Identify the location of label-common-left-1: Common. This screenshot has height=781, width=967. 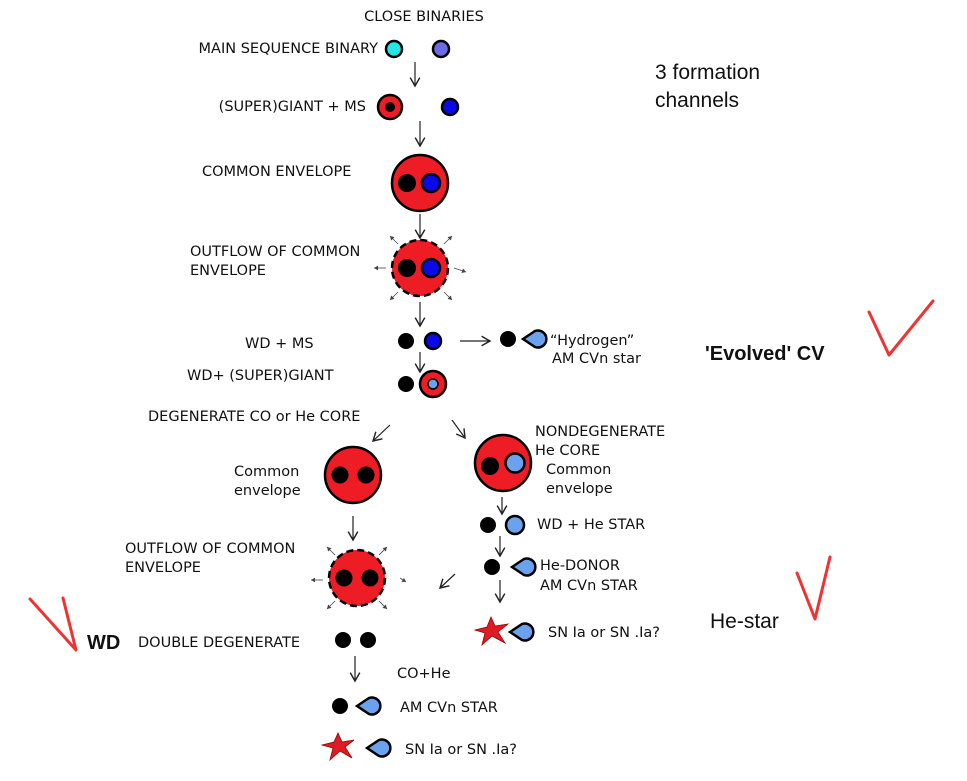
(266, 472).